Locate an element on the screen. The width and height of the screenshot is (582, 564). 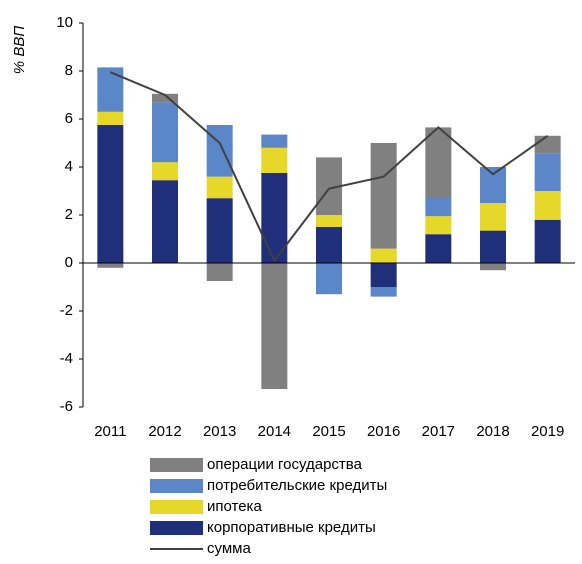
x-tick-label: 2019 is located at coordinates (547, 431).